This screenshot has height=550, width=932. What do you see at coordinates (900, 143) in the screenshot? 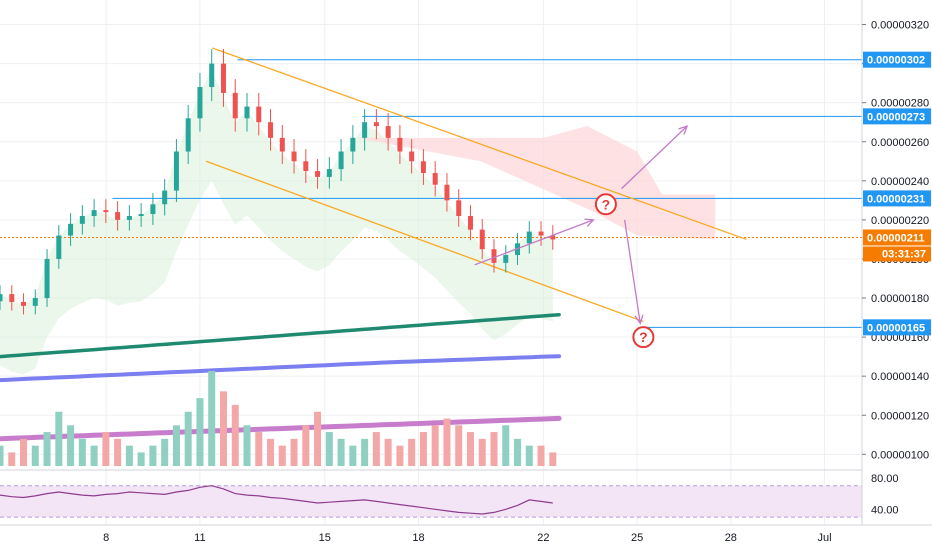
I see `price-tick-label-3: 0.00000260` at bounding box center [900, 143].